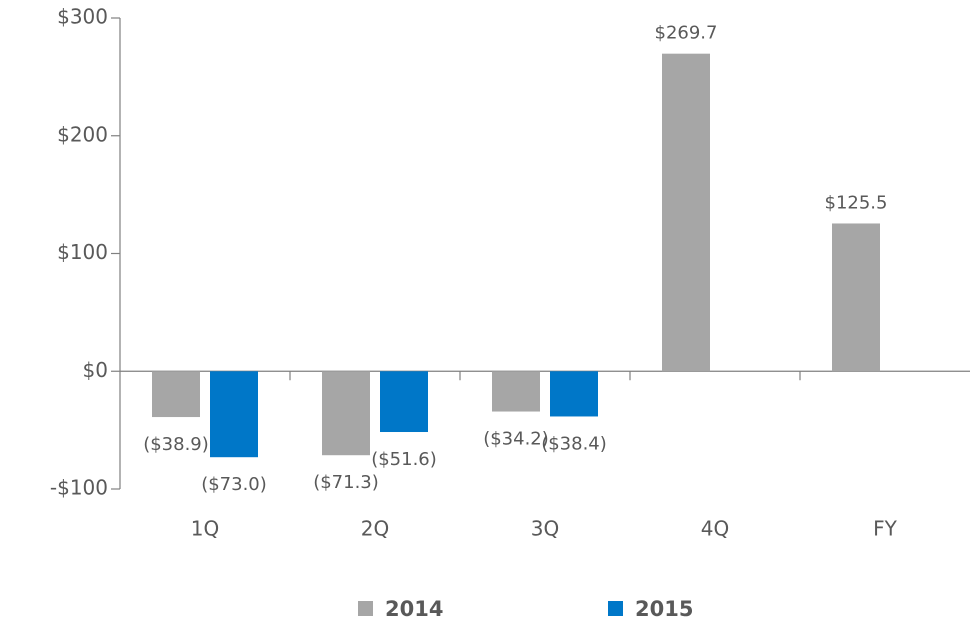  Describe the element at coordinates (79, 488) in the screenshot. I see `y-tick-label: -$100` at that location.